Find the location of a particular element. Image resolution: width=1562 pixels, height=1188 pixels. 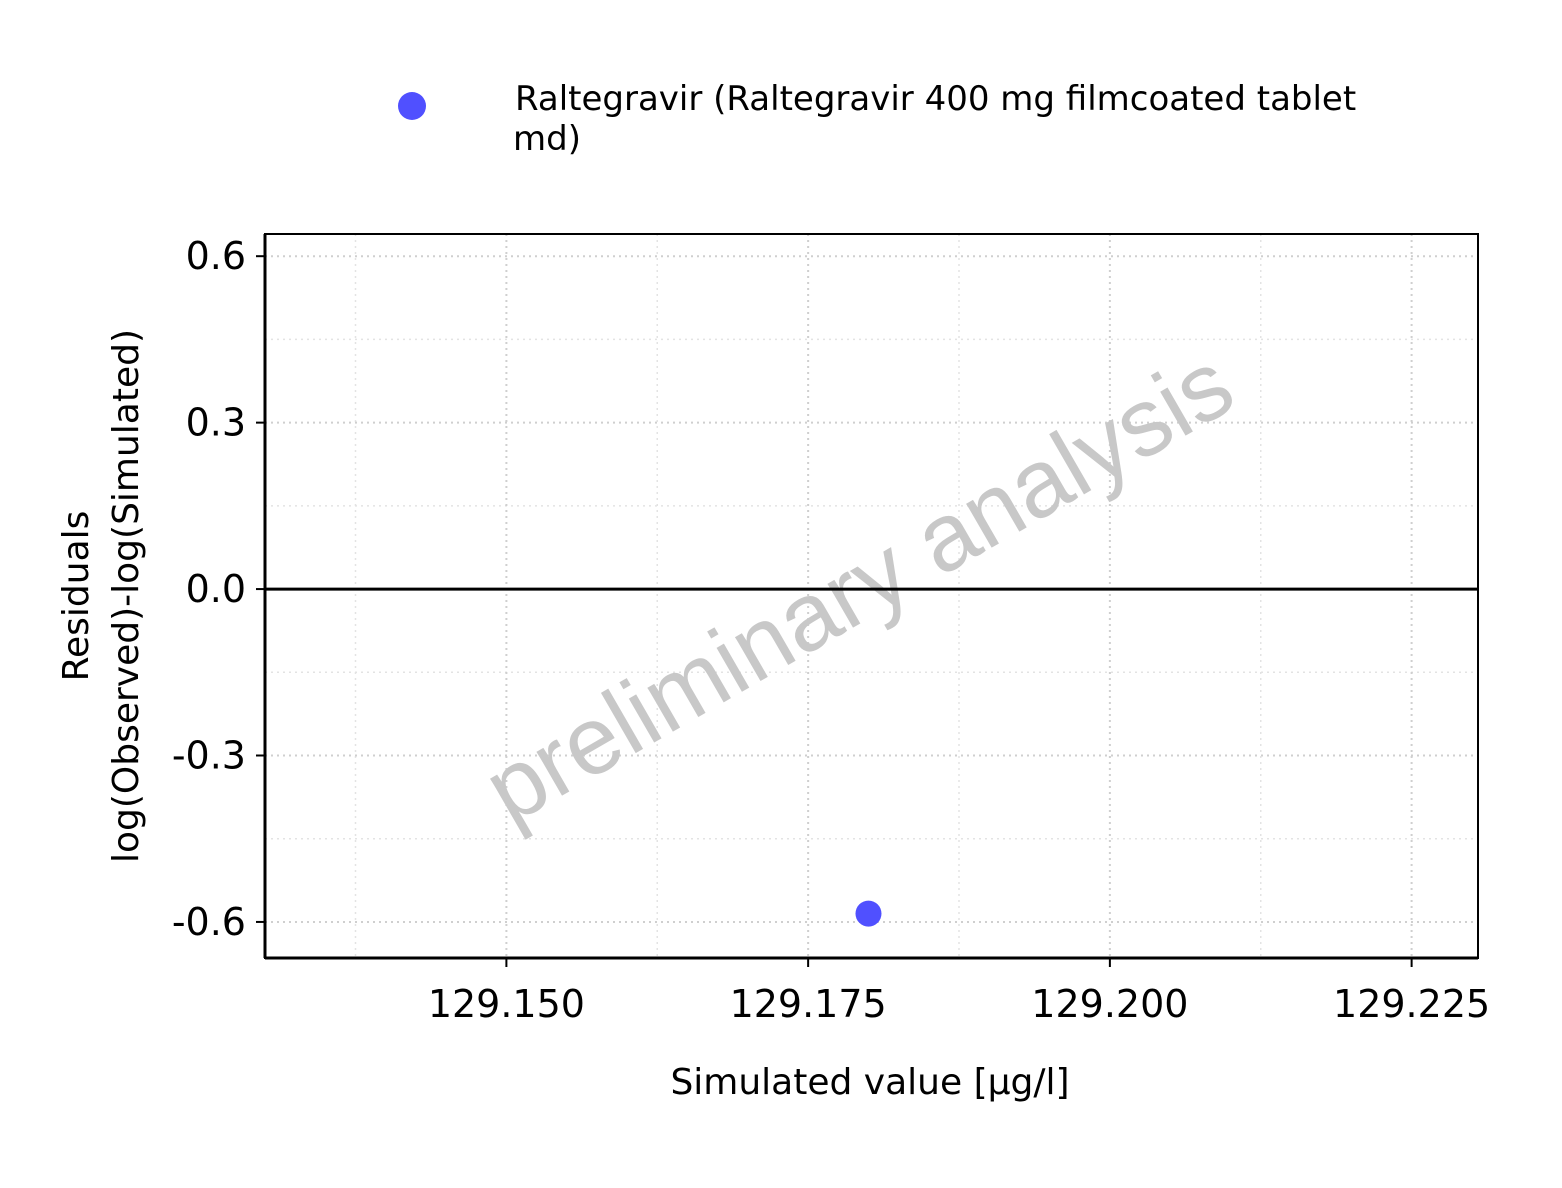

y-tick-label: -0.6 is located at coordinates (209, 922).